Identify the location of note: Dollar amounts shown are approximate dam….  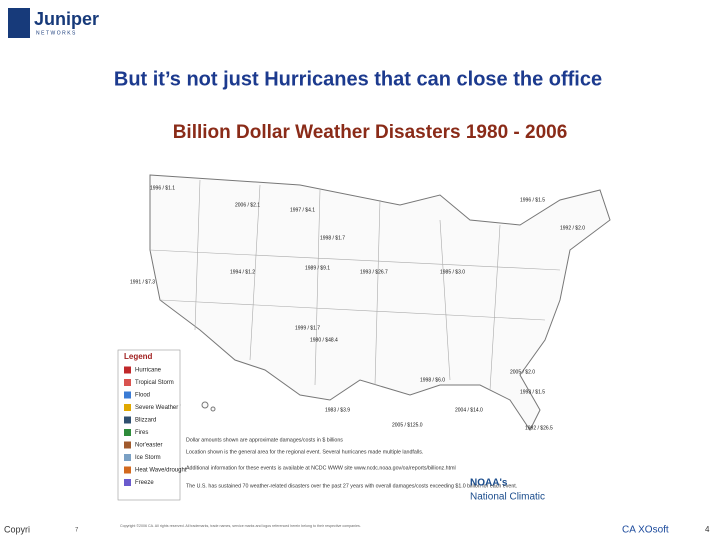
(264, 440).